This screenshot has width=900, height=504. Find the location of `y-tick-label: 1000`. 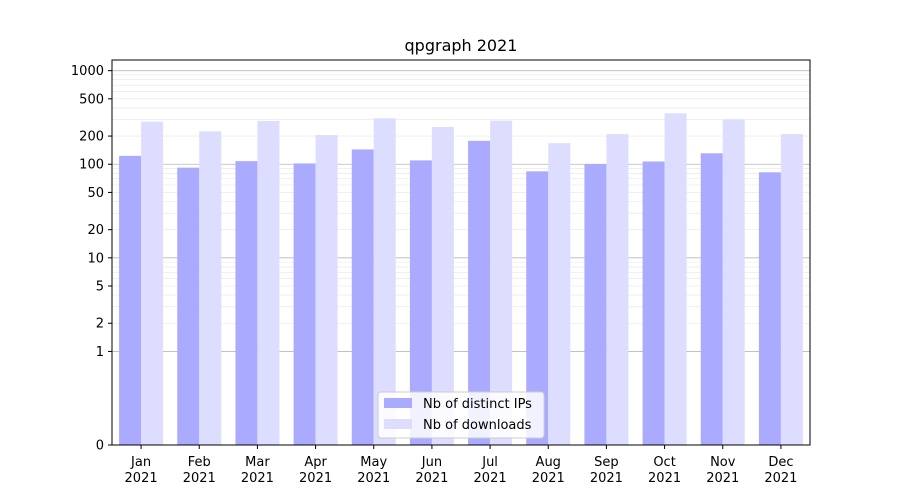

y-tick-label: 1000 is located at coordinates (87, 71).